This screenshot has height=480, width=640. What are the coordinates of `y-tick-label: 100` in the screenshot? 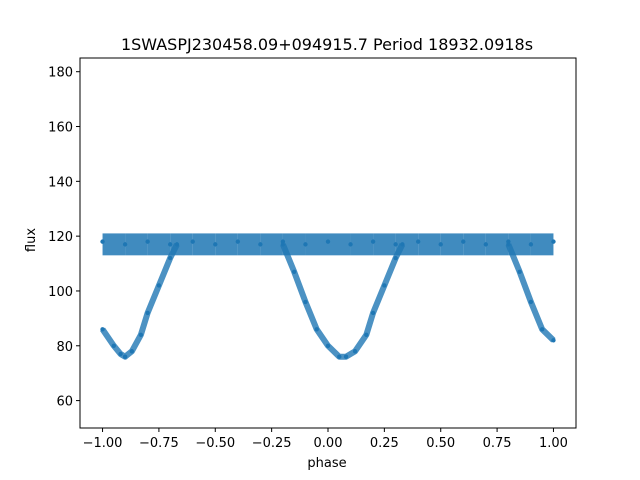 It's located at (60, 292).